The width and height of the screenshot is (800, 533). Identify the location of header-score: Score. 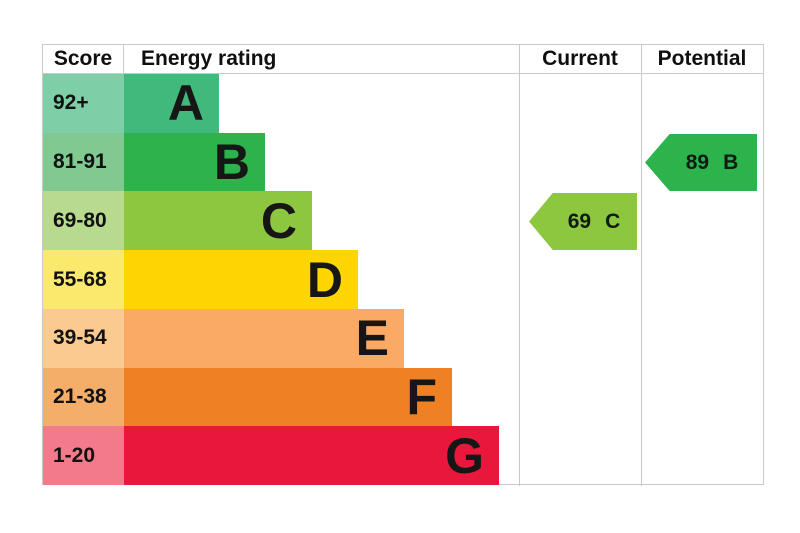
(83, 59).